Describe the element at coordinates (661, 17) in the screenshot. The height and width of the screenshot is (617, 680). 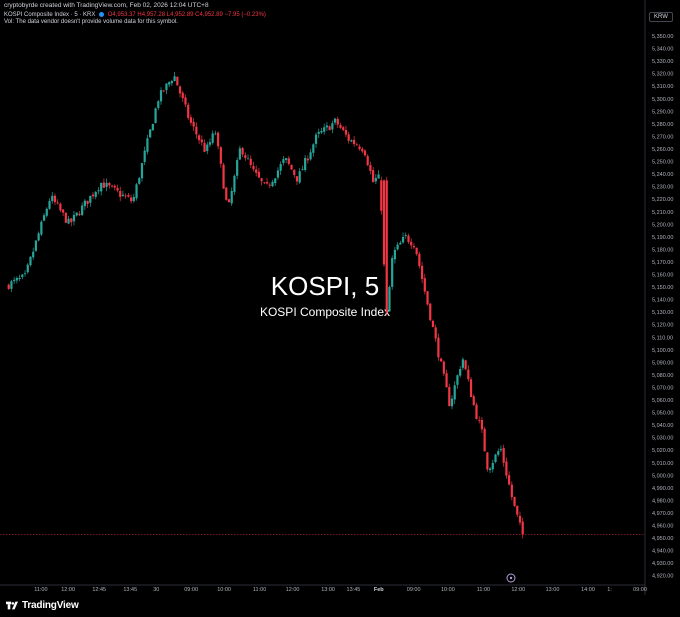
I see `currency-badge: KRW` at that location.